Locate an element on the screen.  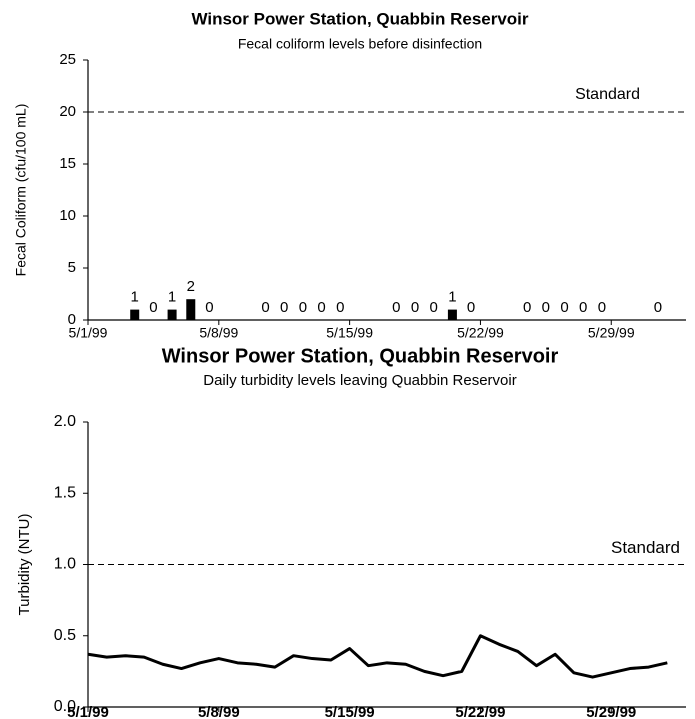
data-label: 2 is located at coordinates (191, 286).